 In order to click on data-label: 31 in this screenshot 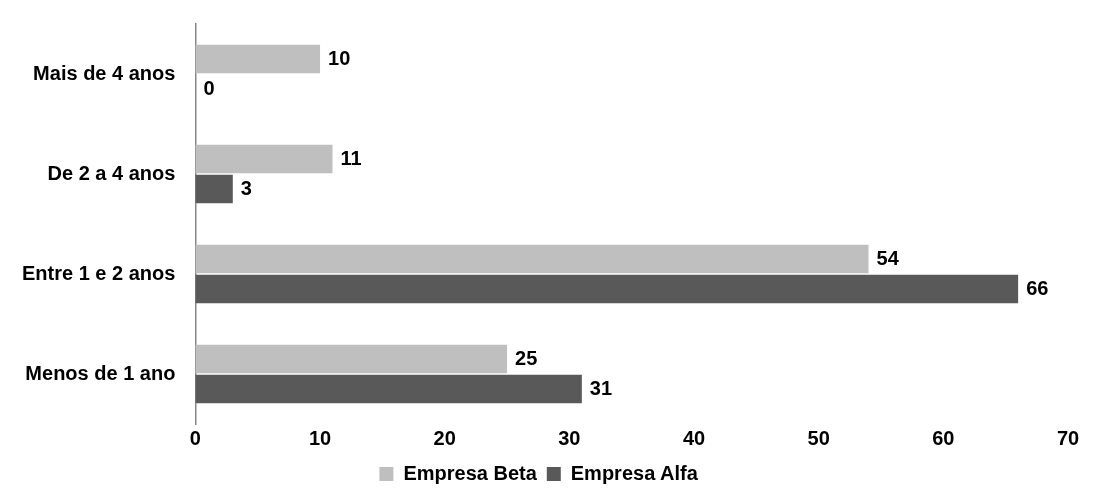, I will do `click(601, 387)`.